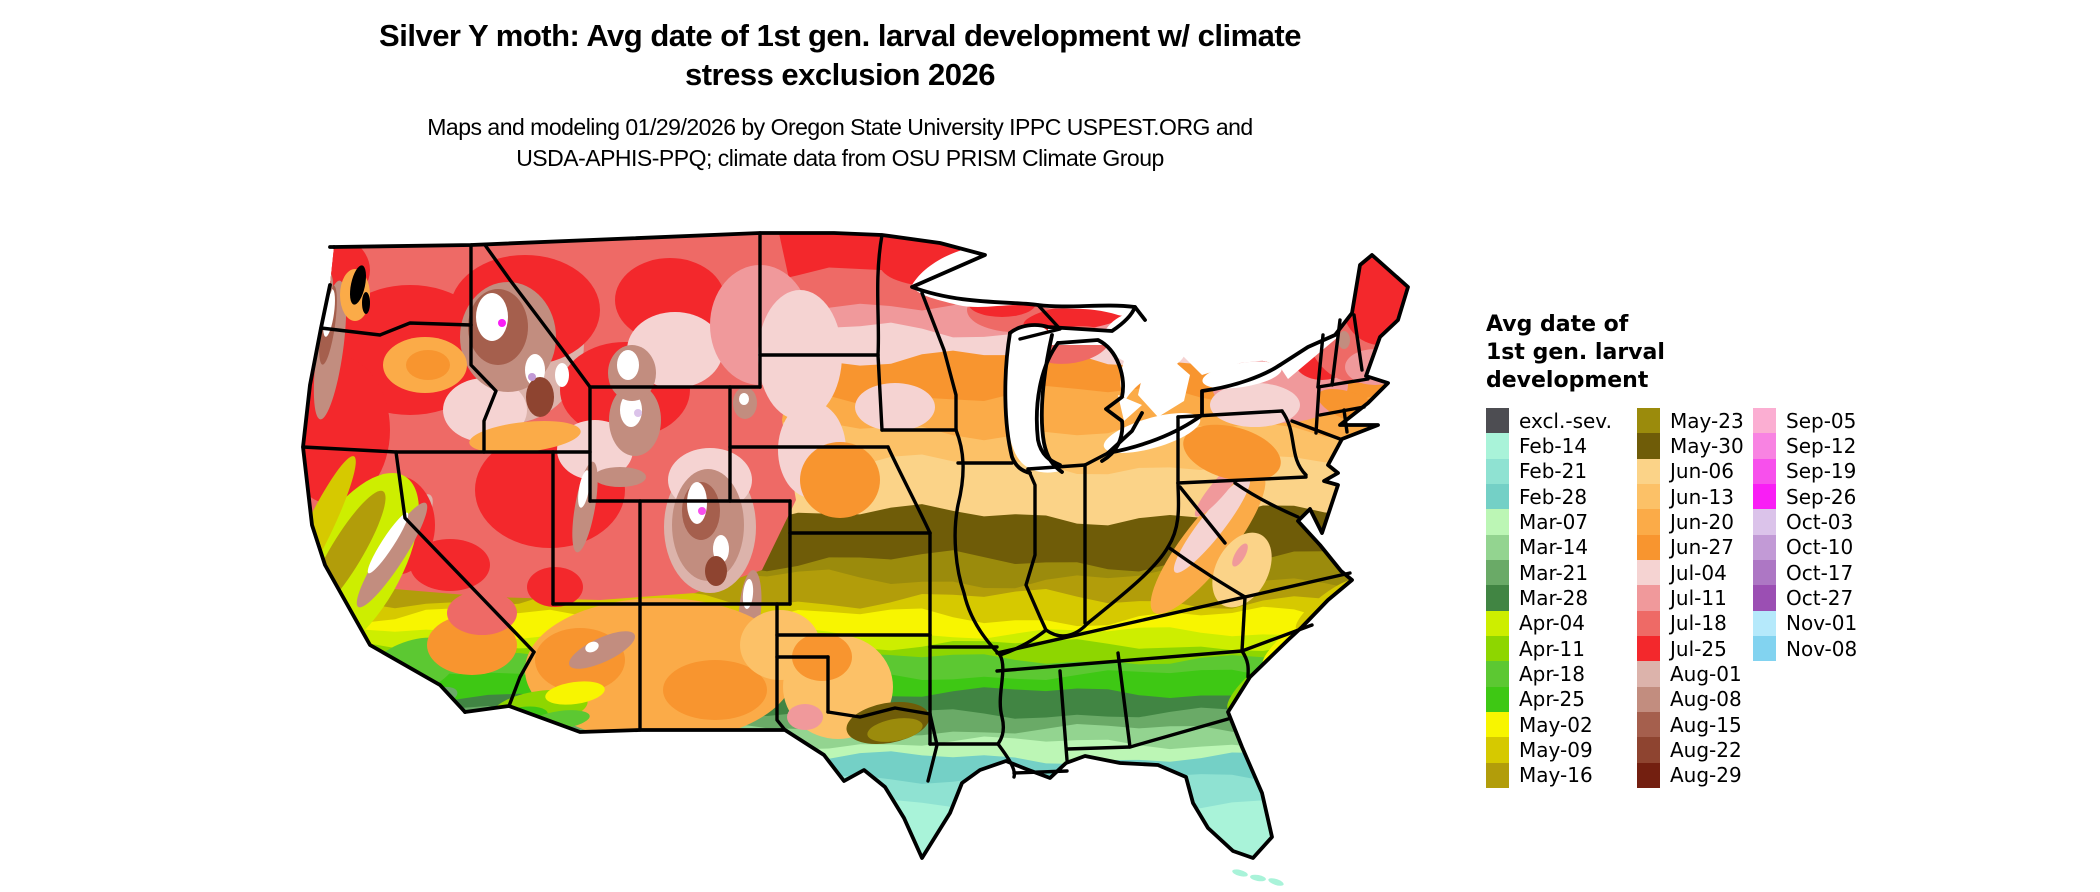 The image size is (2100, 892). I want to click on legend-item: Oct-10, so click(1805, 547).